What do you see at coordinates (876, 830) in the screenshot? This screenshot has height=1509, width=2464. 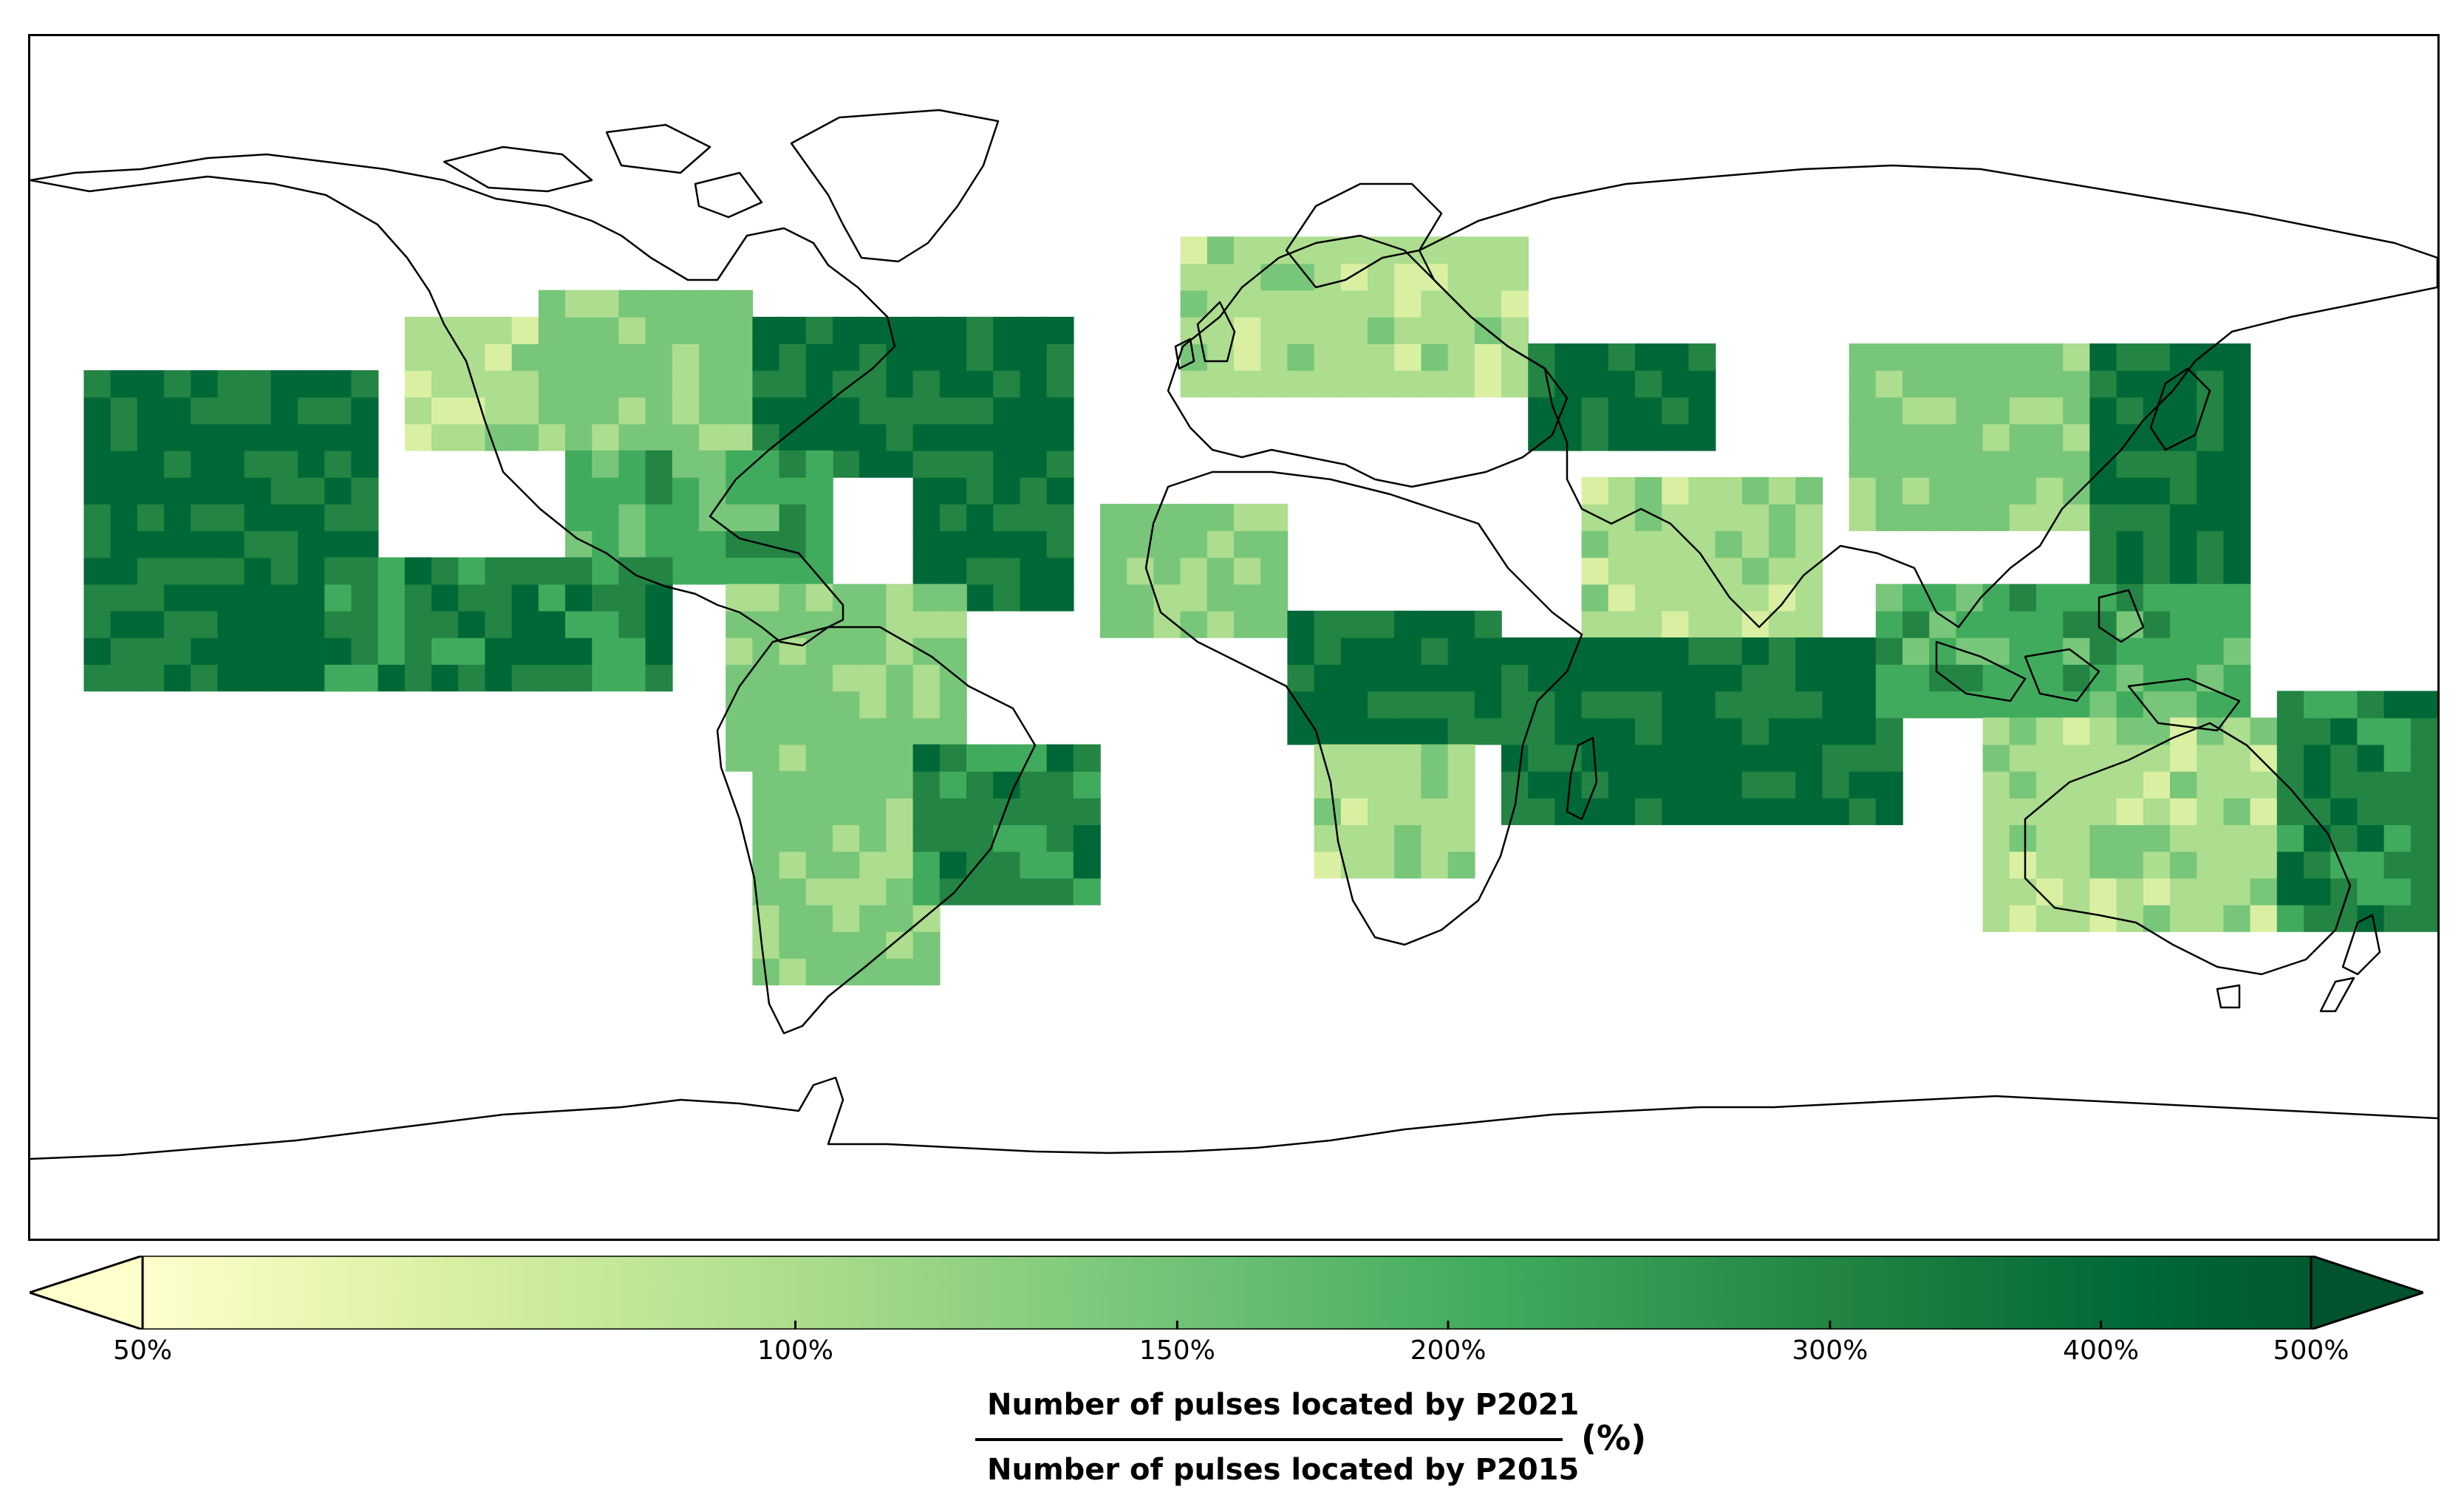 I see `south-america-coastline` at bounding box center [876, 830].